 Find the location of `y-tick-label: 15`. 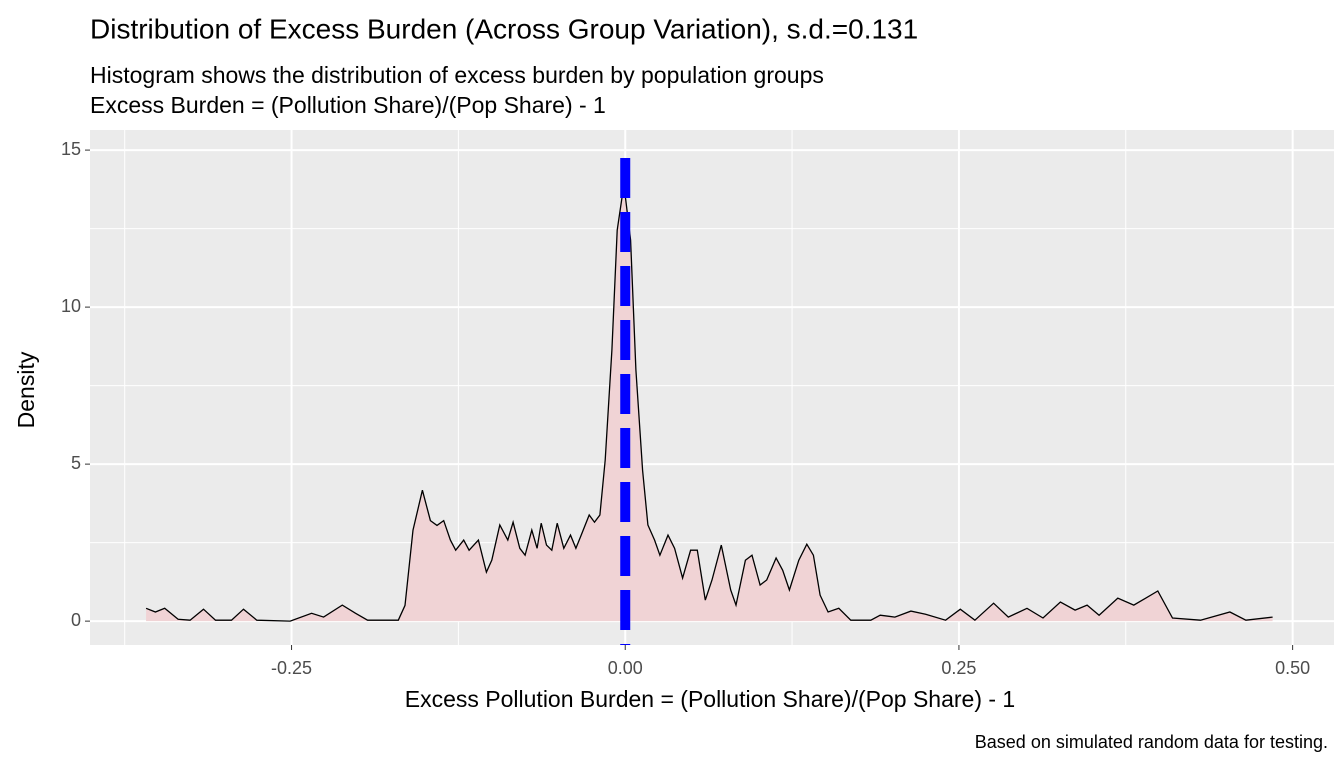

y-tick-label: 15 is located at coordinates (71, 149).